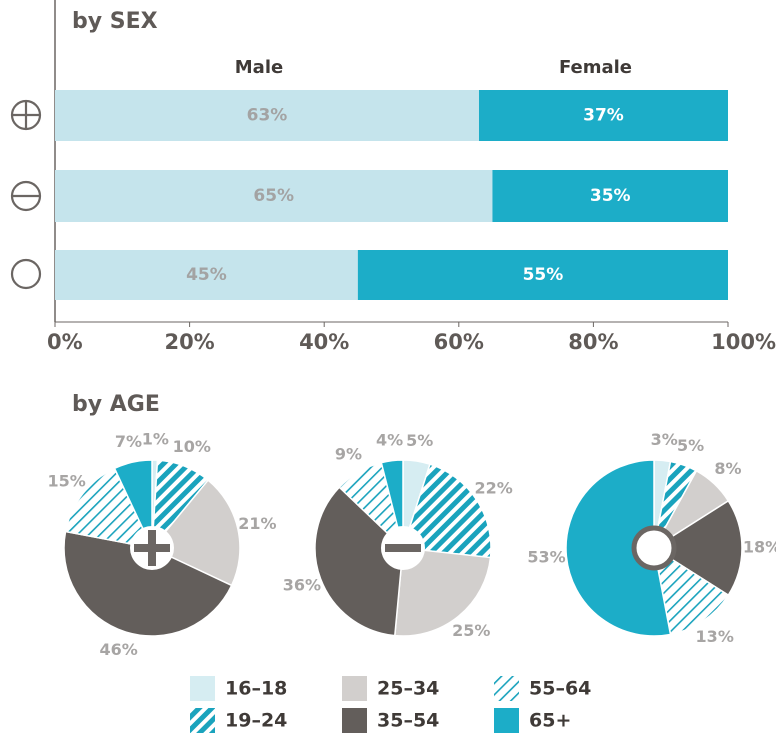 This screenshot has width=776, height=737. I want to click on x-tick-label: 40%, so click(324, 342).